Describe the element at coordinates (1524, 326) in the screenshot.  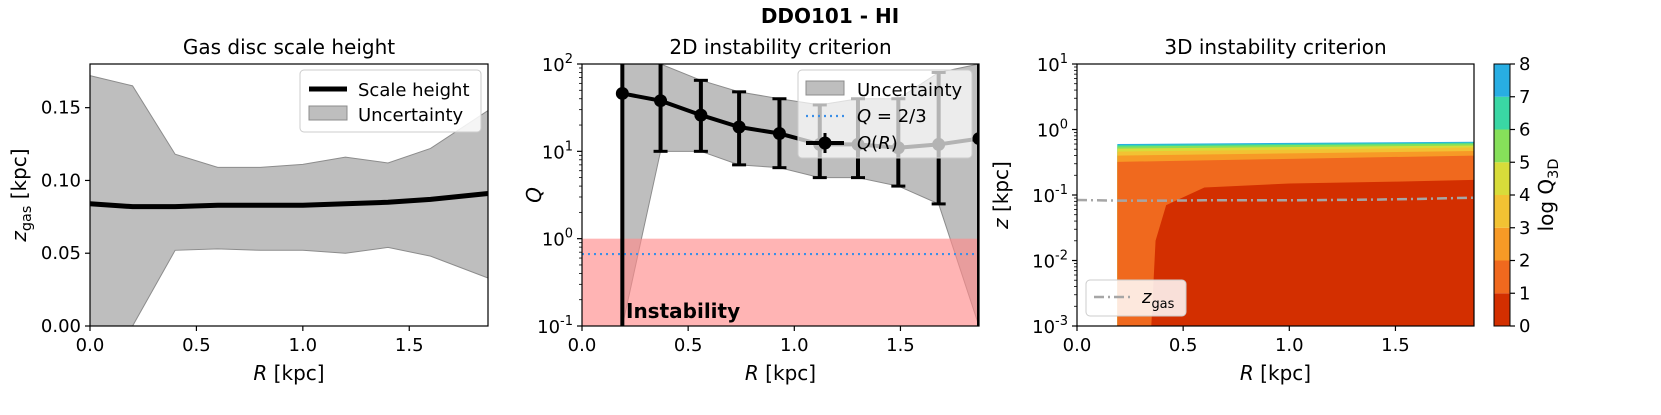
I see `colorbar-tick-label: 0` at that location.